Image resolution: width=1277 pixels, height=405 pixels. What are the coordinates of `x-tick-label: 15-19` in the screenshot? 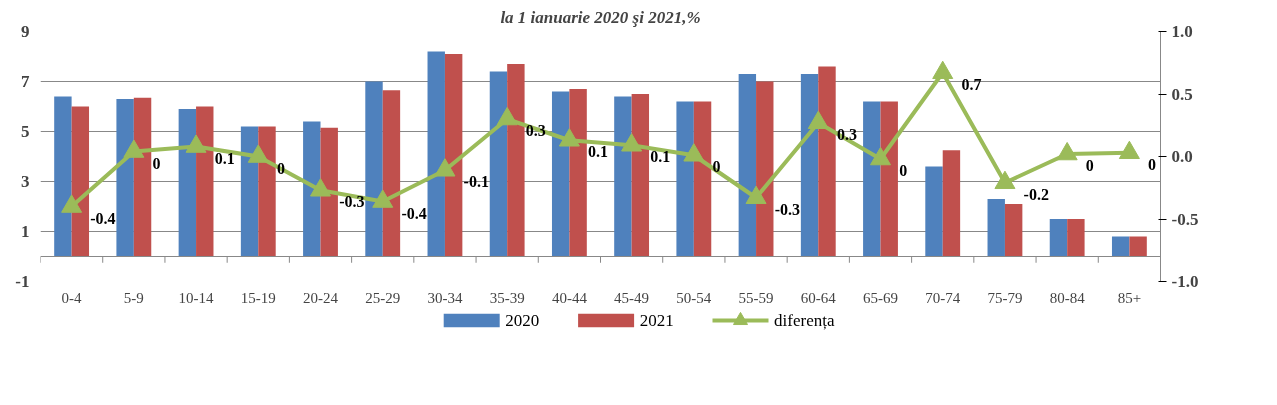 It's located at (258, 297).